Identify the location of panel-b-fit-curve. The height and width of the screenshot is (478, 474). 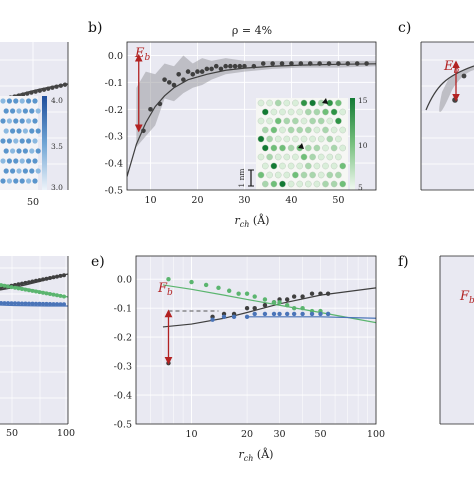
(251, 120).